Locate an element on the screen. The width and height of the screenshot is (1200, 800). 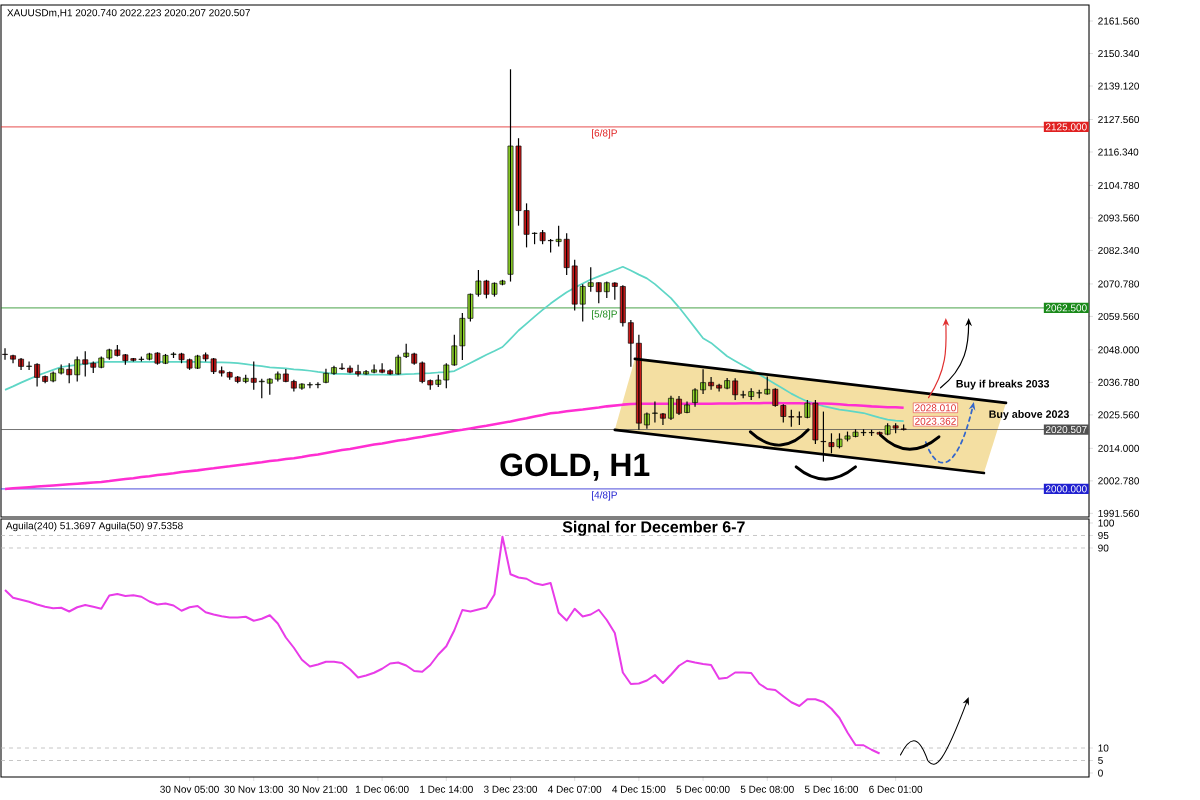
x-tick-label: 6 Dec 01:00 is located at coordinates (896, 789).